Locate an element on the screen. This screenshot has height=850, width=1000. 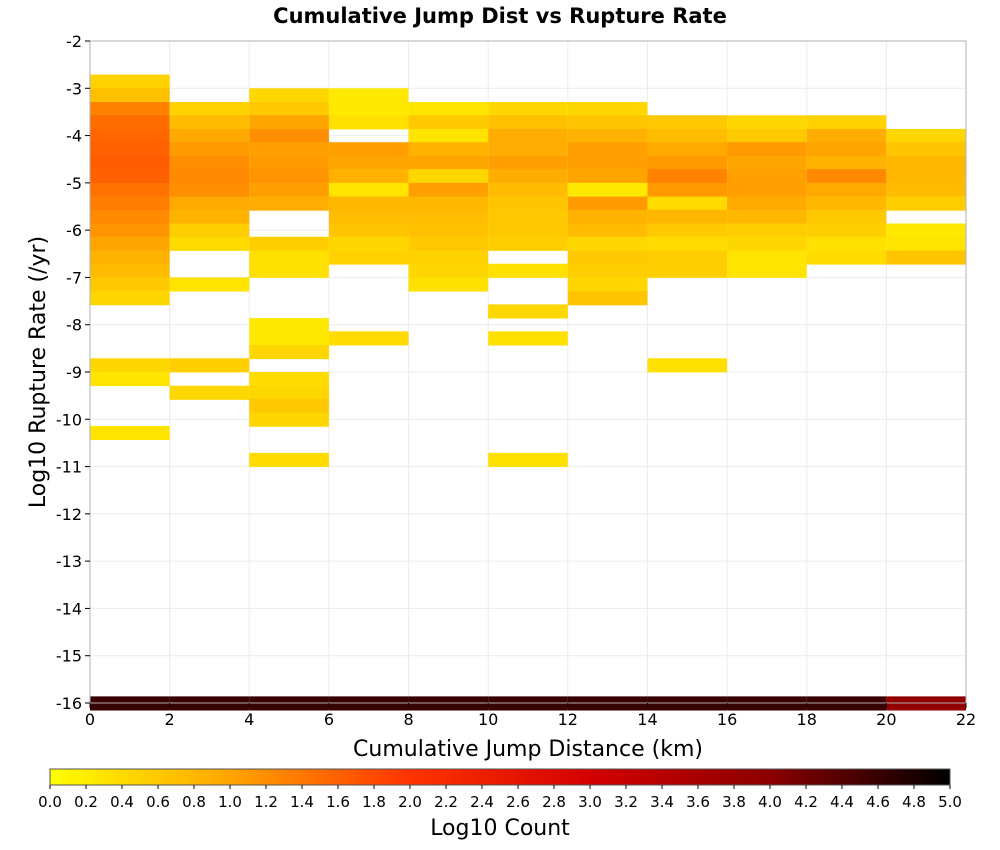
x-tick-label: 18 is located at coordinates (807, 719).